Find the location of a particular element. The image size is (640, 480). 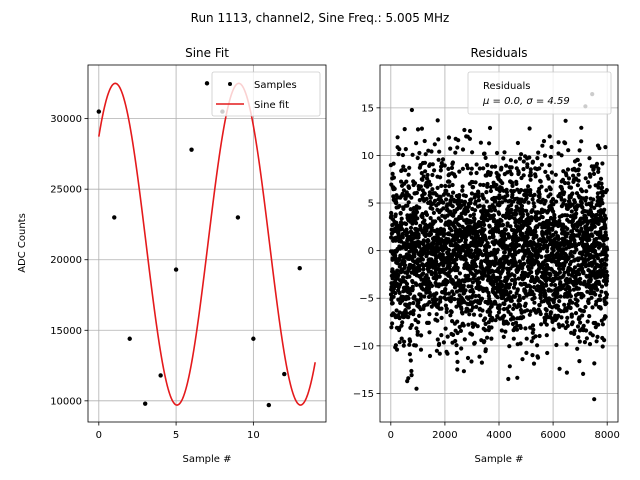

residuals-xtick-label: 6000 is located at coordinates (552, 435).